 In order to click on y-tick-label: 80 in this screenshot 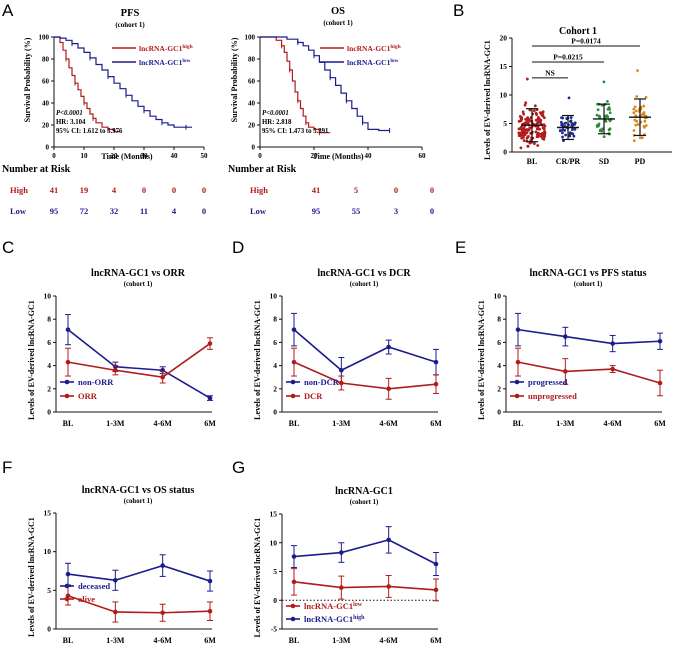, I will do `click(252, 60)`.